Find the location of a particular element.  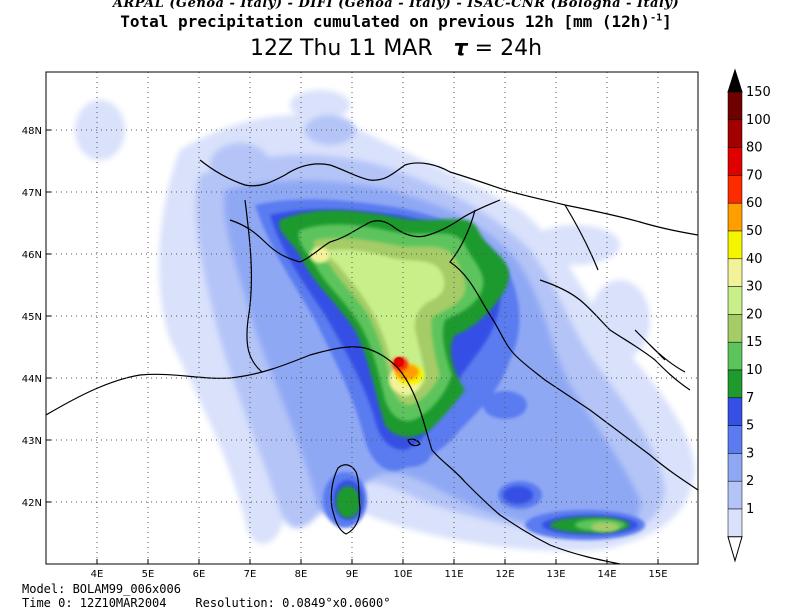

colorbar-label: 1 is located at coordinates (750, 509).